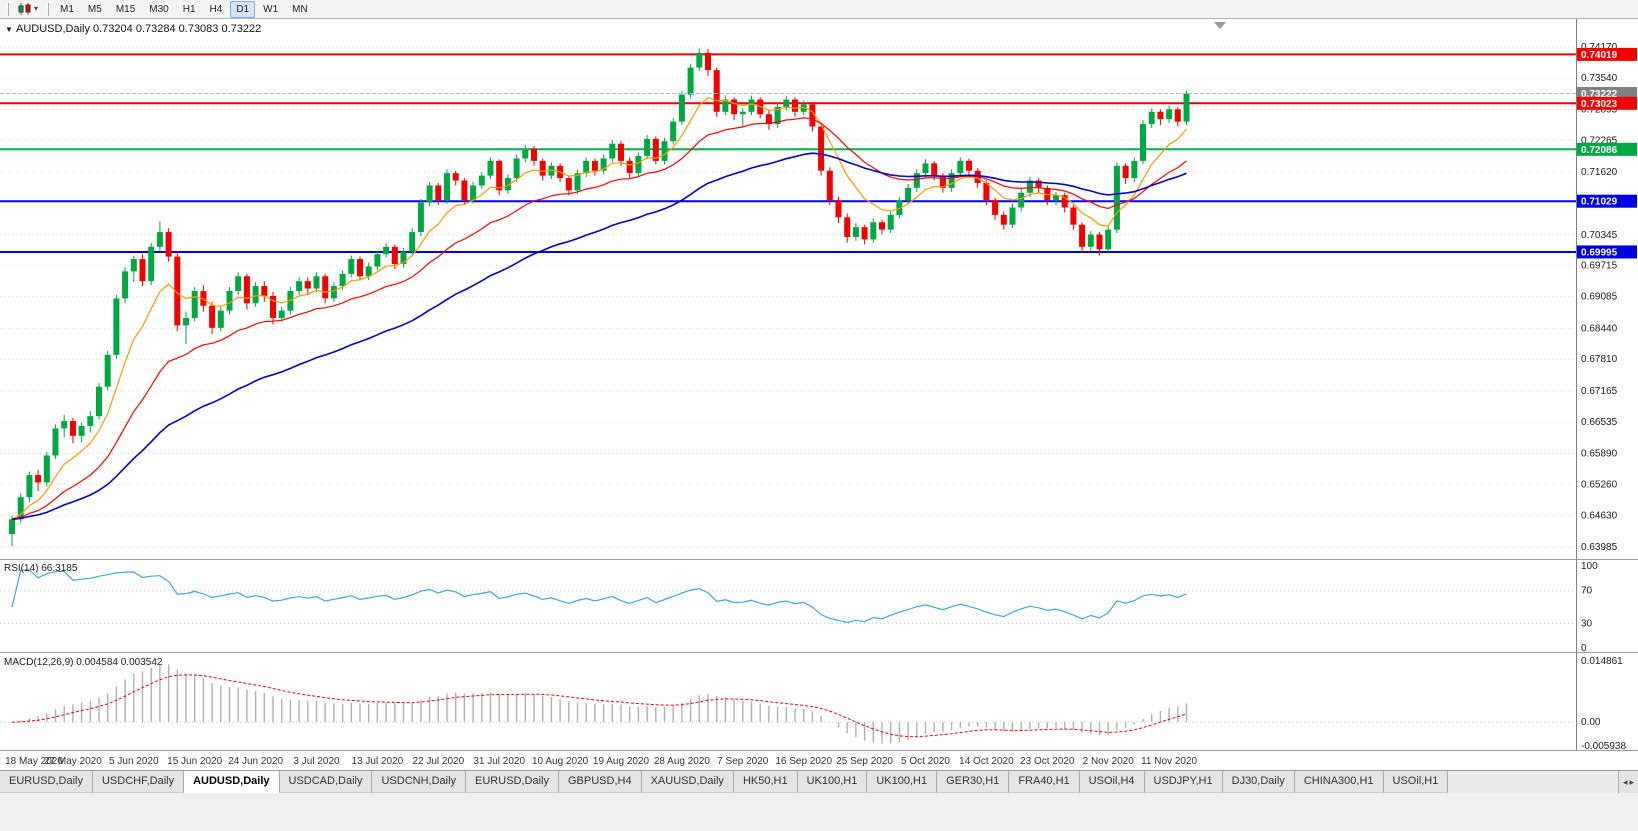 This screenshot has height=831, width=1638. I want to click on tab-scroll-arrows: ◂ ▸, so click(1627, 782).